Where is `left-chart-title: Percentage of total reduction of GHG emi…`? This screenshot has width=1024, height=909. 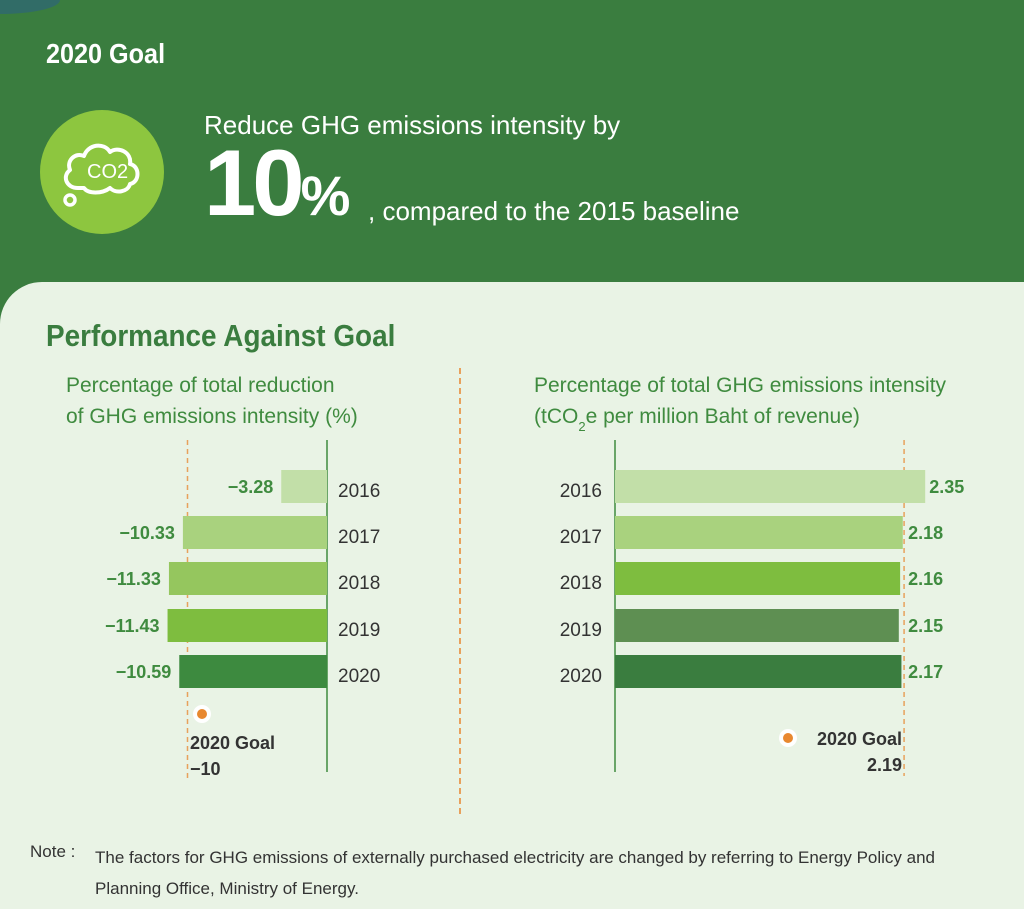
left-chart-title: Percentage of total reduction of GHG emi… is located at coordinates (236, 401).